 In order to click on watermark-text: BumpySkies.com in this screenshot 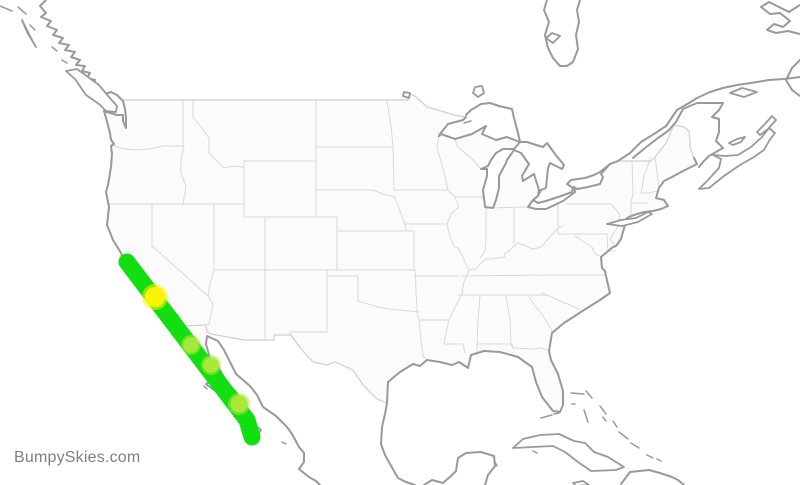, I will do `click(77, 457)`.